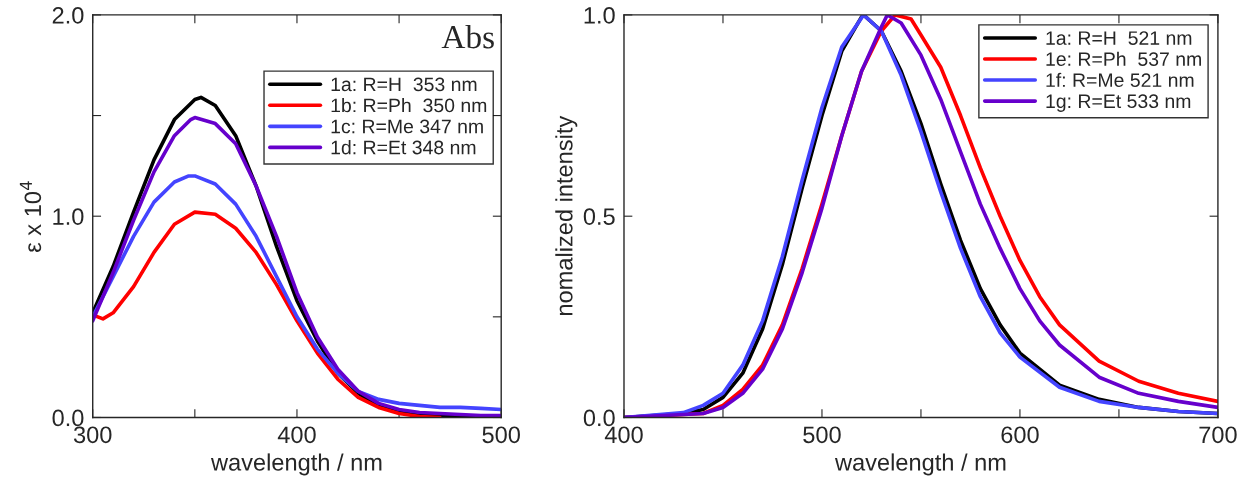  What do you see at coordinates (467, 36) in the screenshot?
I see `annotation: Abs` at bounding box center [467, 36].